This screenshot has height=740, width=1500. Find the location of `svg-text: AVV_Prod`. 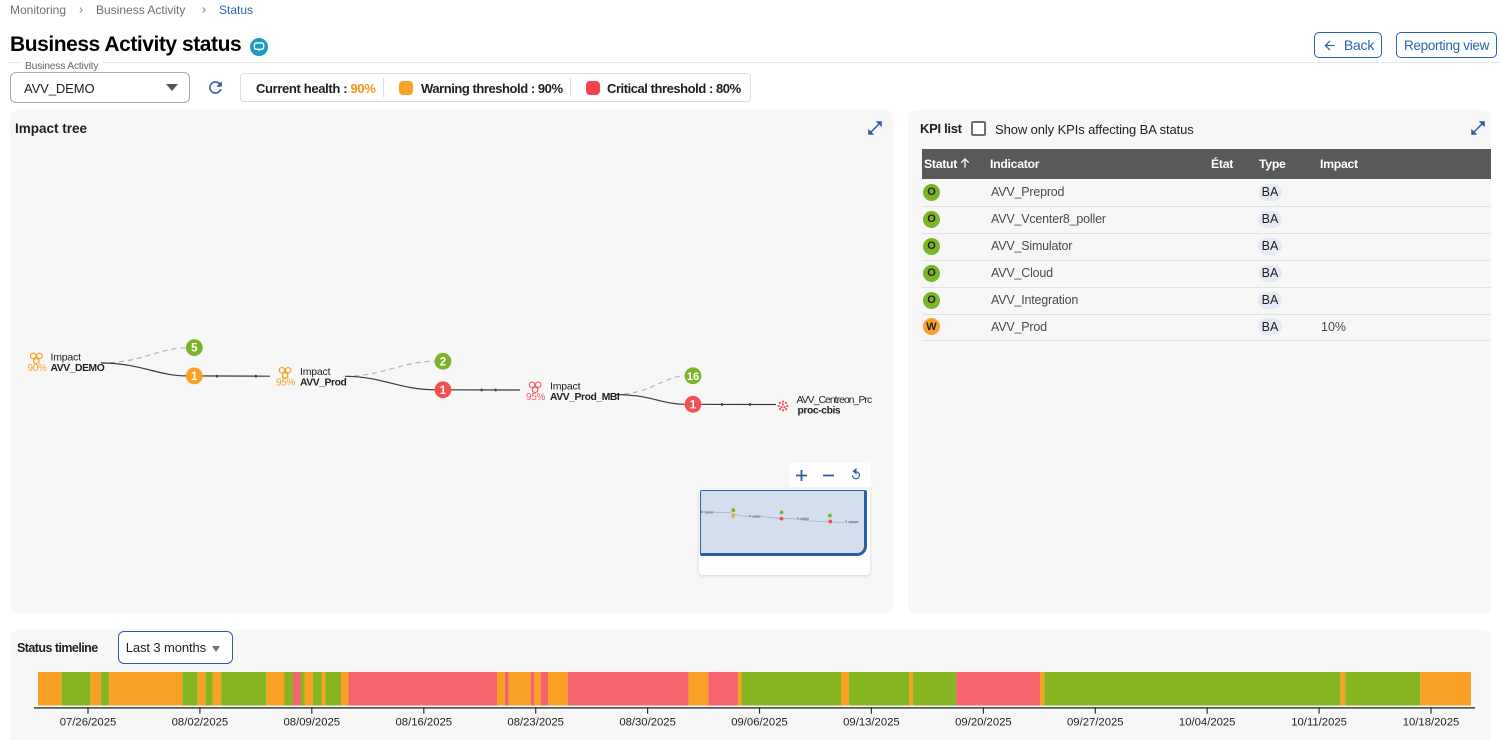

svg-text: AVV_Prod is located at coordinates (323, 382).